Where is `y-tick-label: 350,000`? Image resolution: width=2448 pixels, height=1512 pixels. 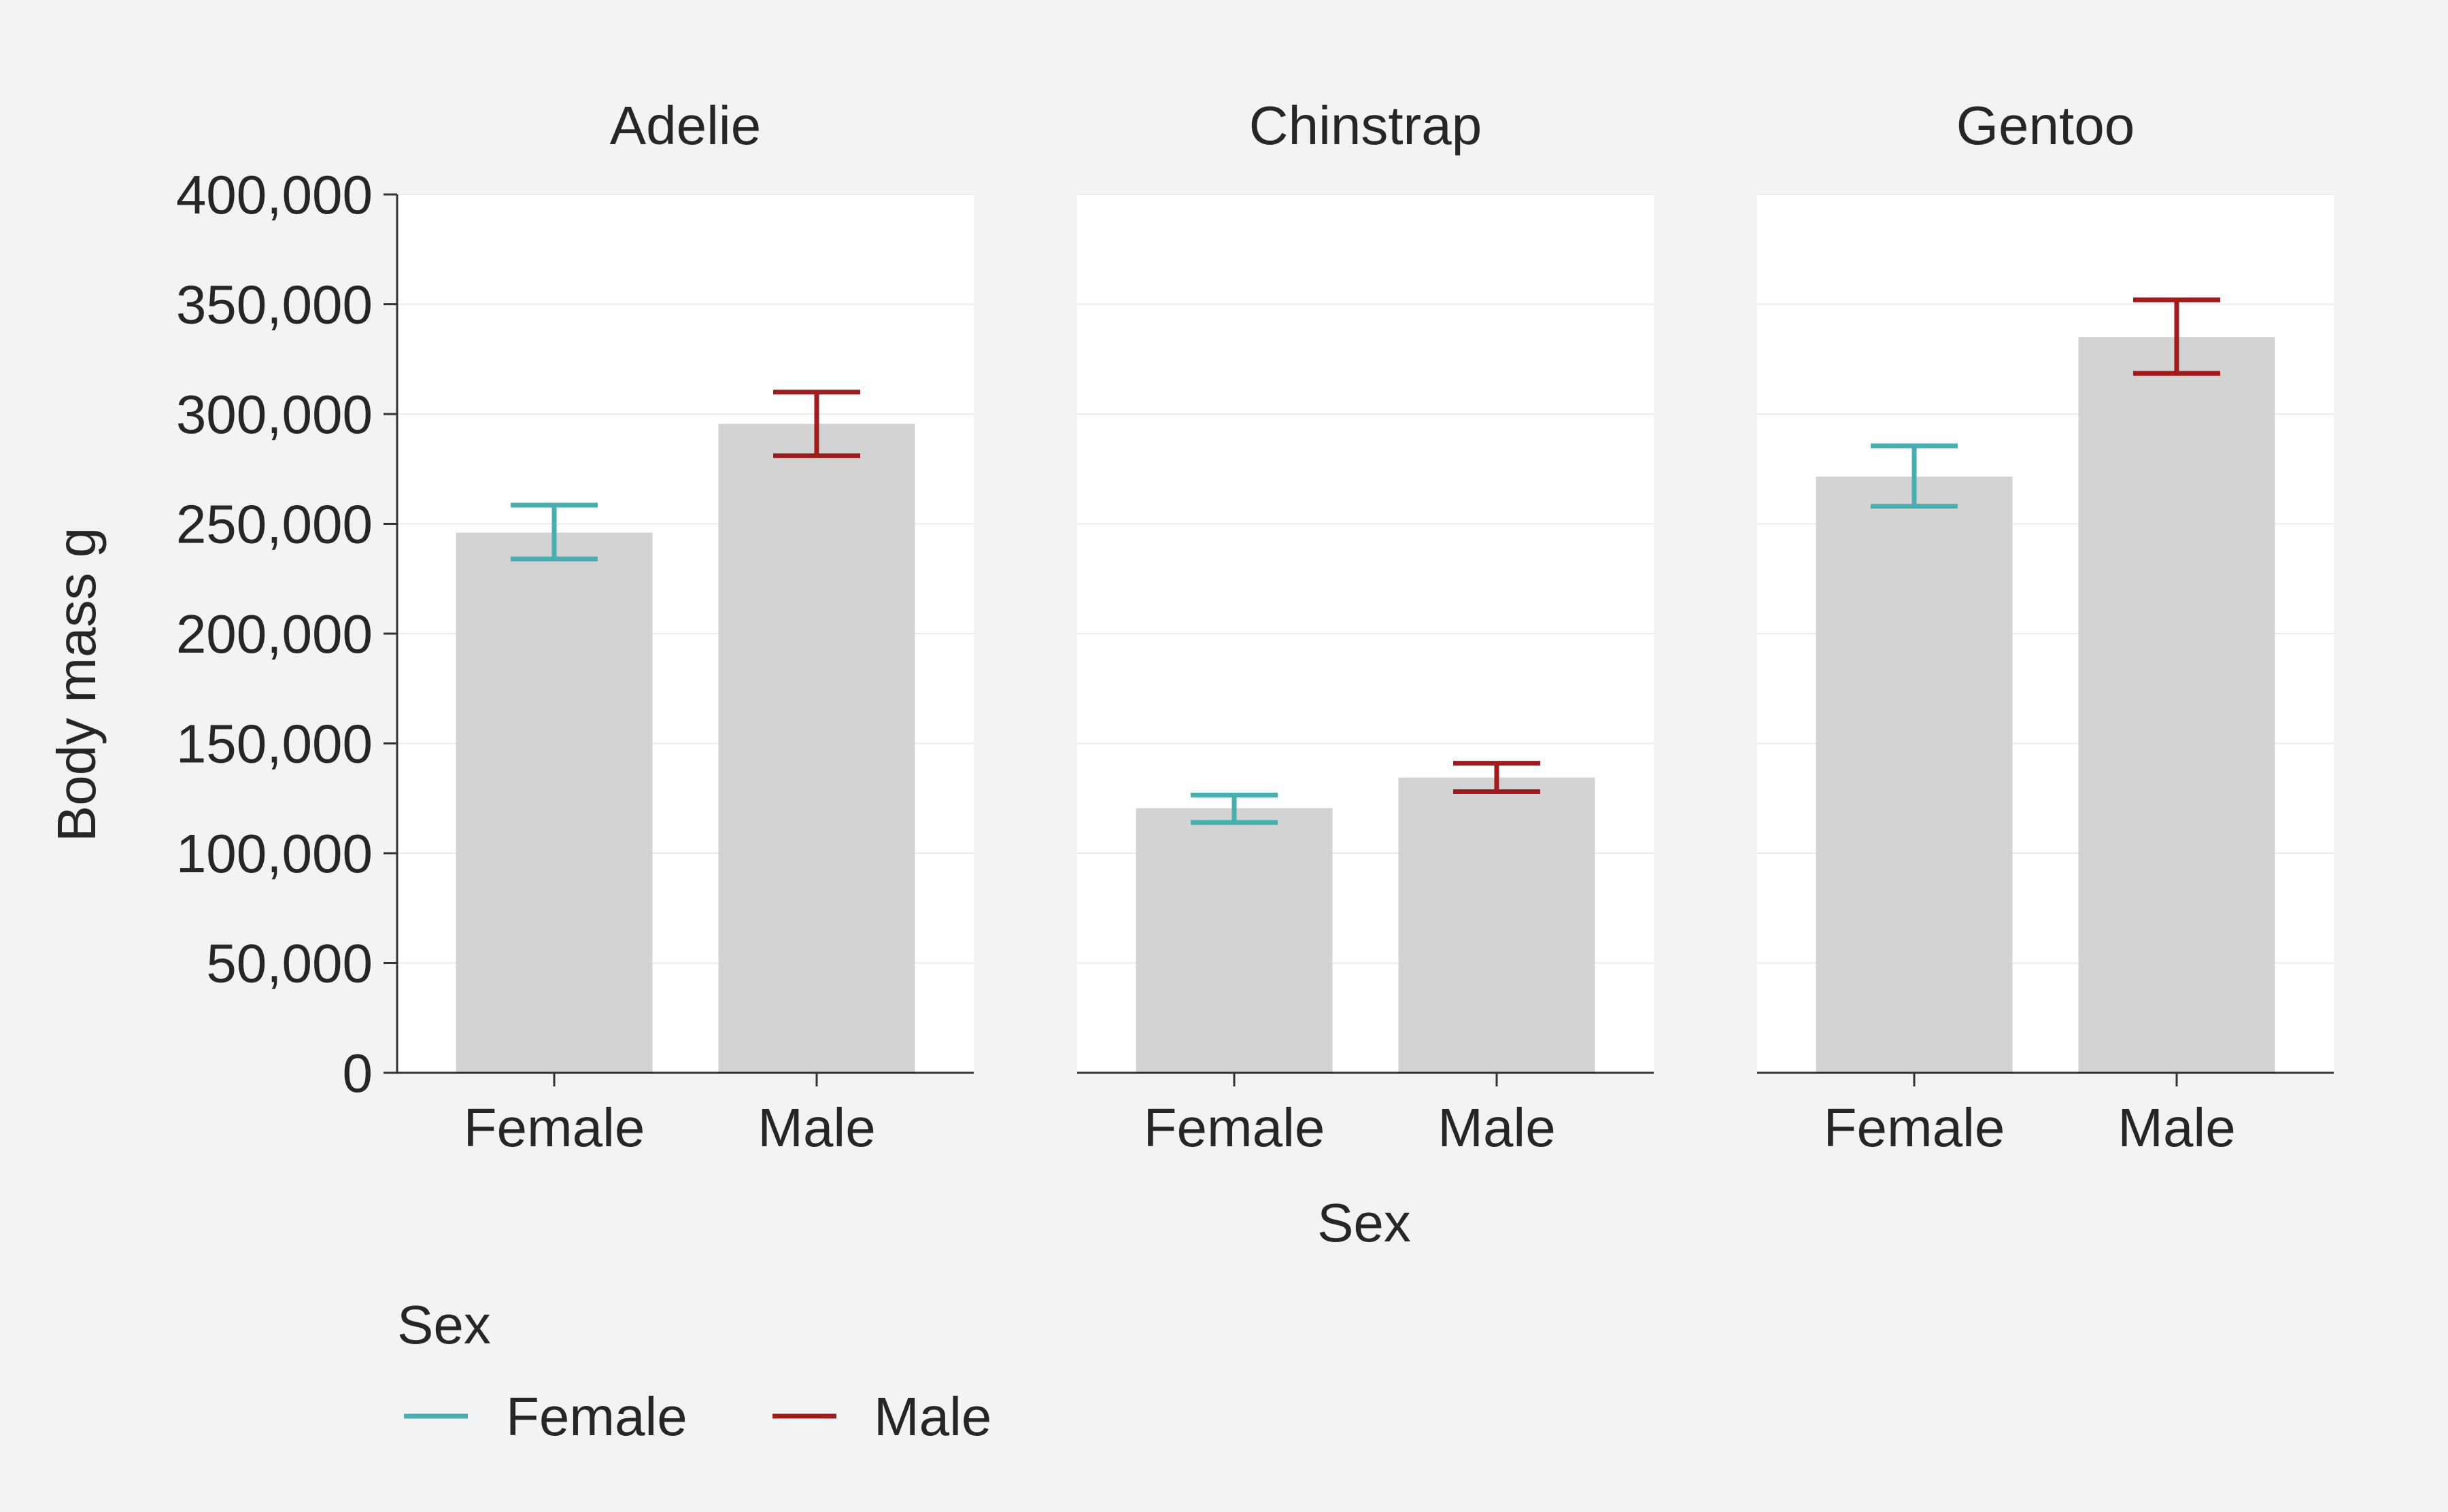 y-tick-label: 350,000 is located at coordinates (274, 305).